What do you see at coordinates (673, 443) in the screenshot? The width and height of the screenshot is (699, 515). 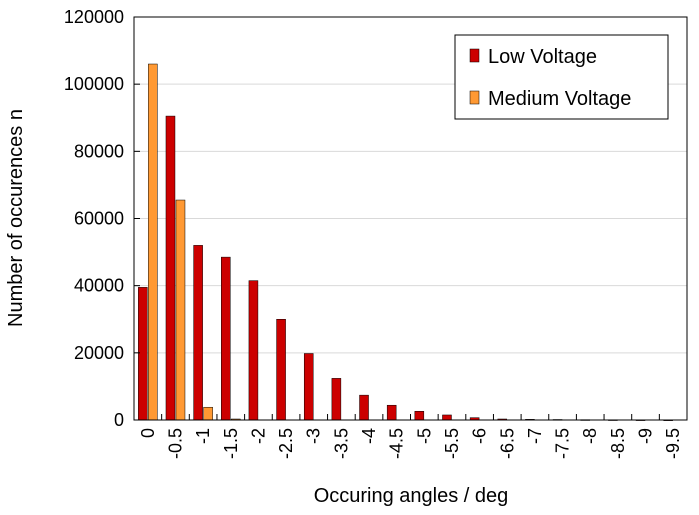 I see `x-tick-label: -9.5` at bounding box center [673, 443].